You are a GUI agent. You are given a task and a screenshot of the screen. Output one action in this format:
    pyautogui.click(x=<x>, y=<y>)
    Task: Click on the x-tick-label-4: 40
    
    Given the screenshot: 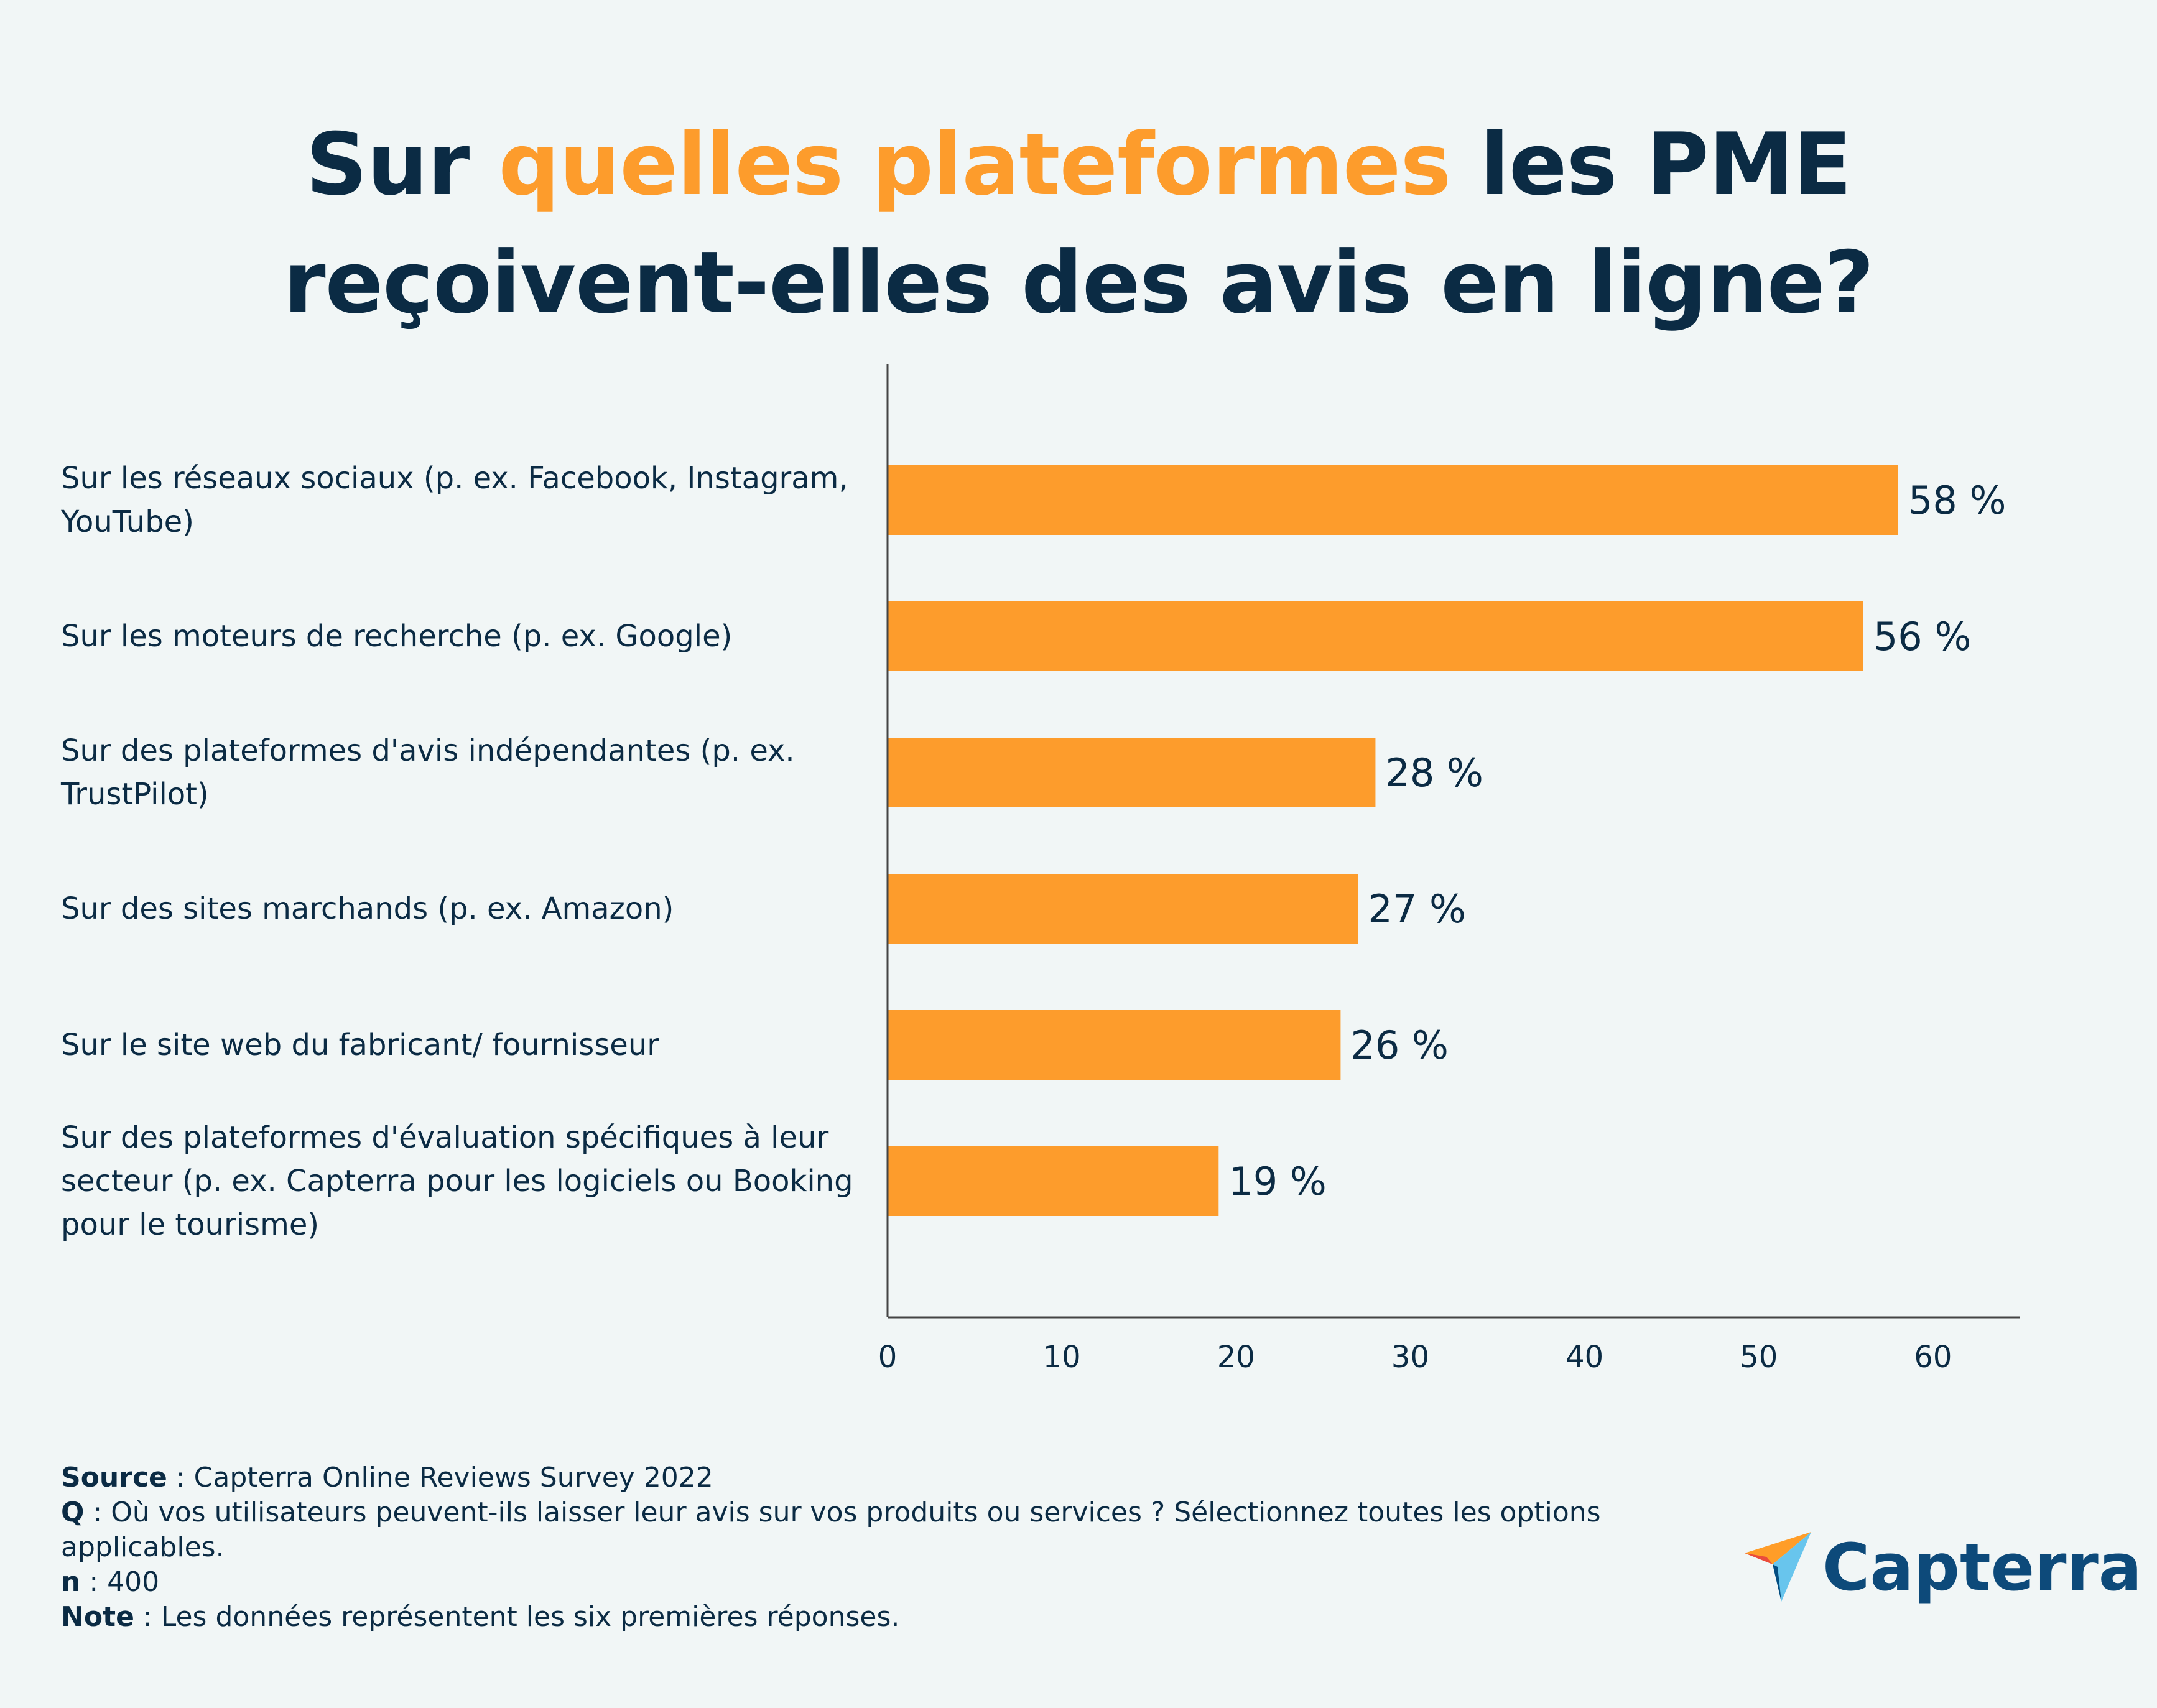 What is the action you would take?
    pyautogui.click(x=1585, y=1357)
    